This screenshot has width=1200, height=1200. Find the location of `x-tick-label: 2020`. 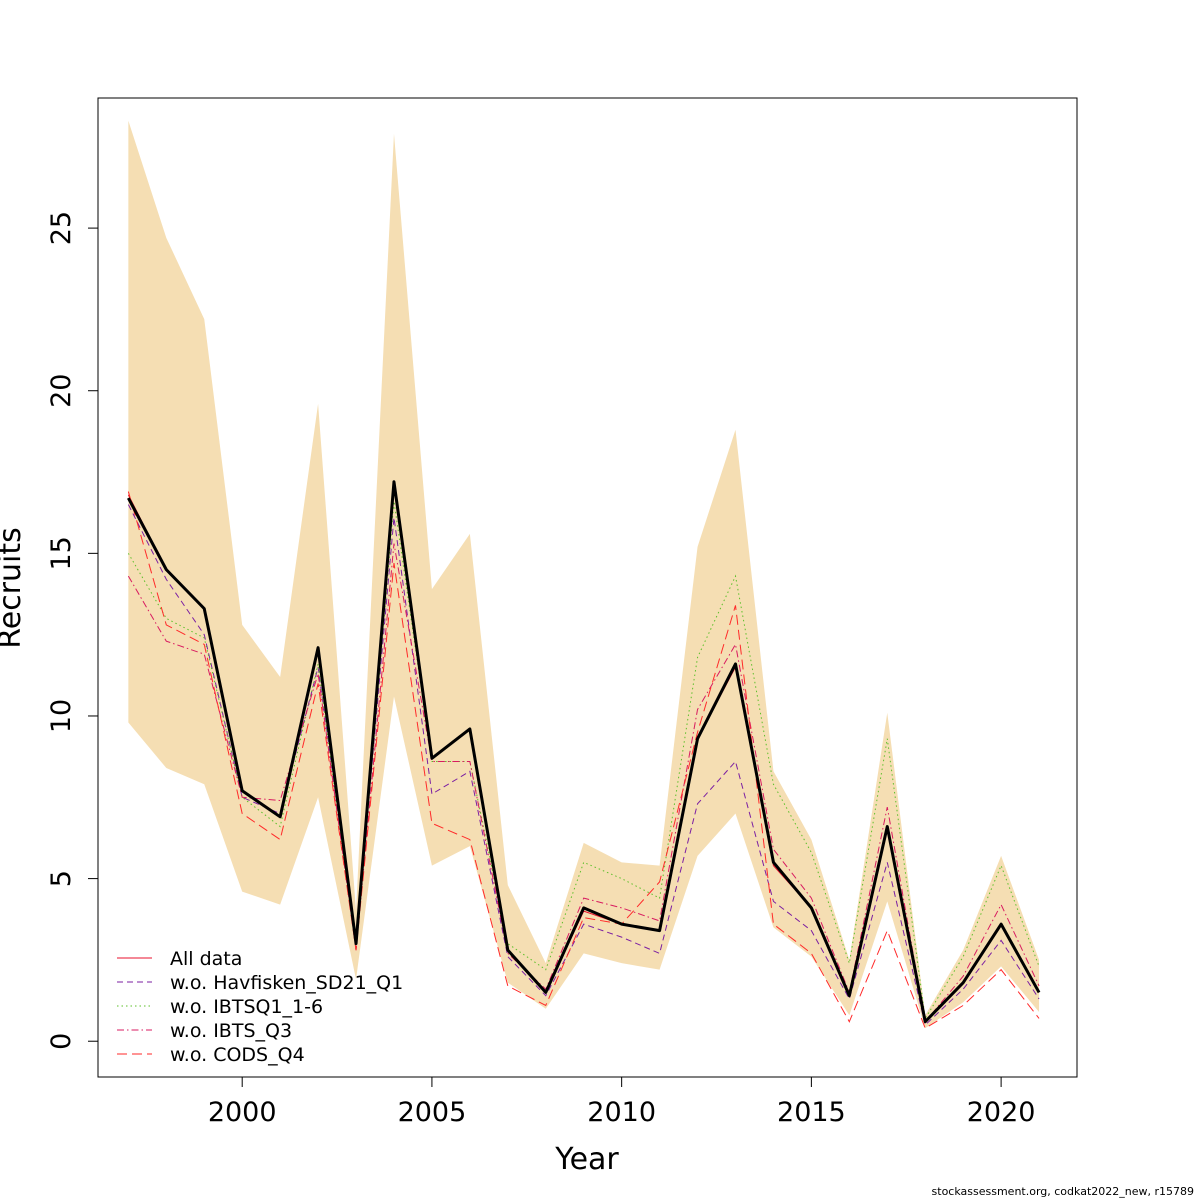

x-tick-label: 2020 is located at coordinates (1001, 1112).